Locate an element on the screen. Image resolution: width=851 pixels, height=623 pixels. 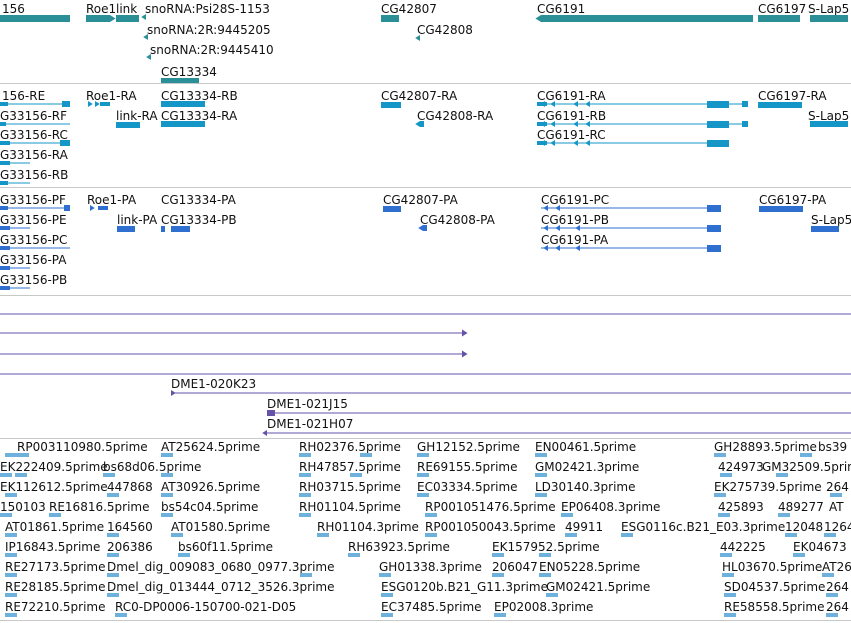
est-label: RP001050043.5prime is located at coordinates (490, 527).